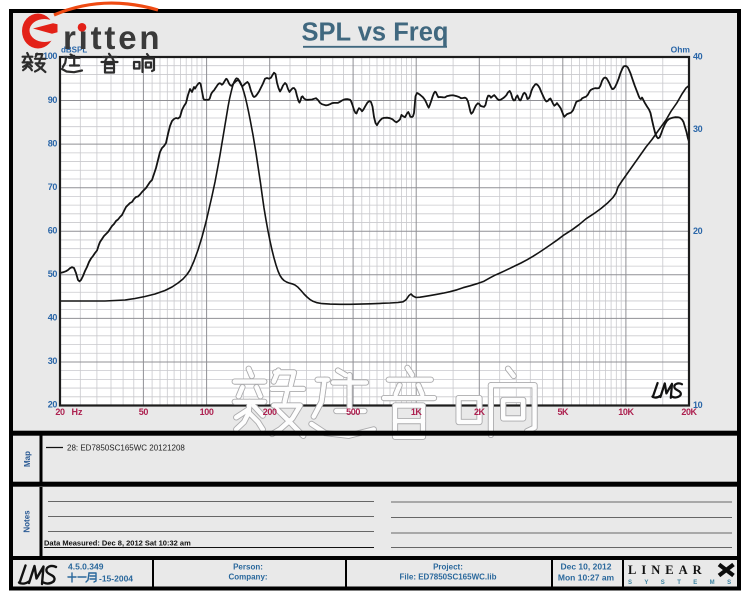 This screenshot has height=600, width=750. Describe the element at coordinates (586, 578) in the screenshot. I see `svg-text: Mon 10:27 am` at that location.